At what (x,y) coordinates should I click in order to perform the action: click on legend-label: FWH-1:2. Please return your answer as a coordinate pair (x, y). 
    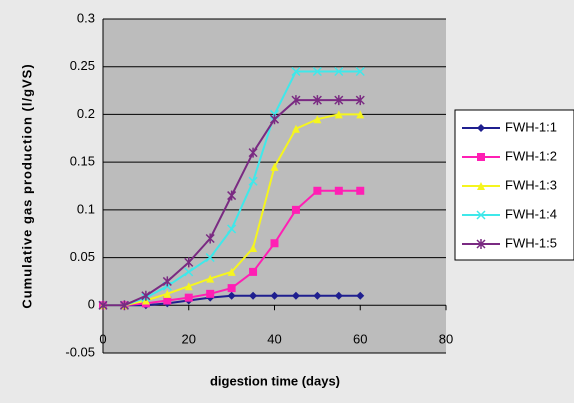
    Looking at the image, I should click on (531, 155).